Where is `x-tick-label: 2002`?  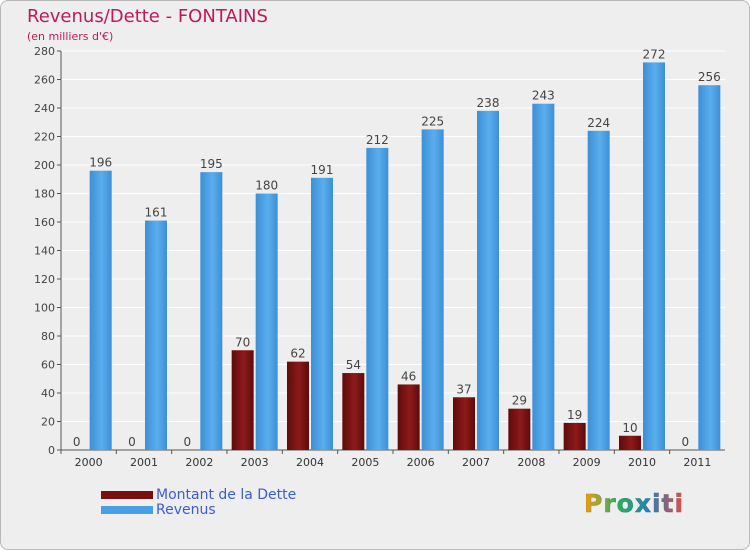 x-tick-label: 2002 is located at coordinates (199, 462).